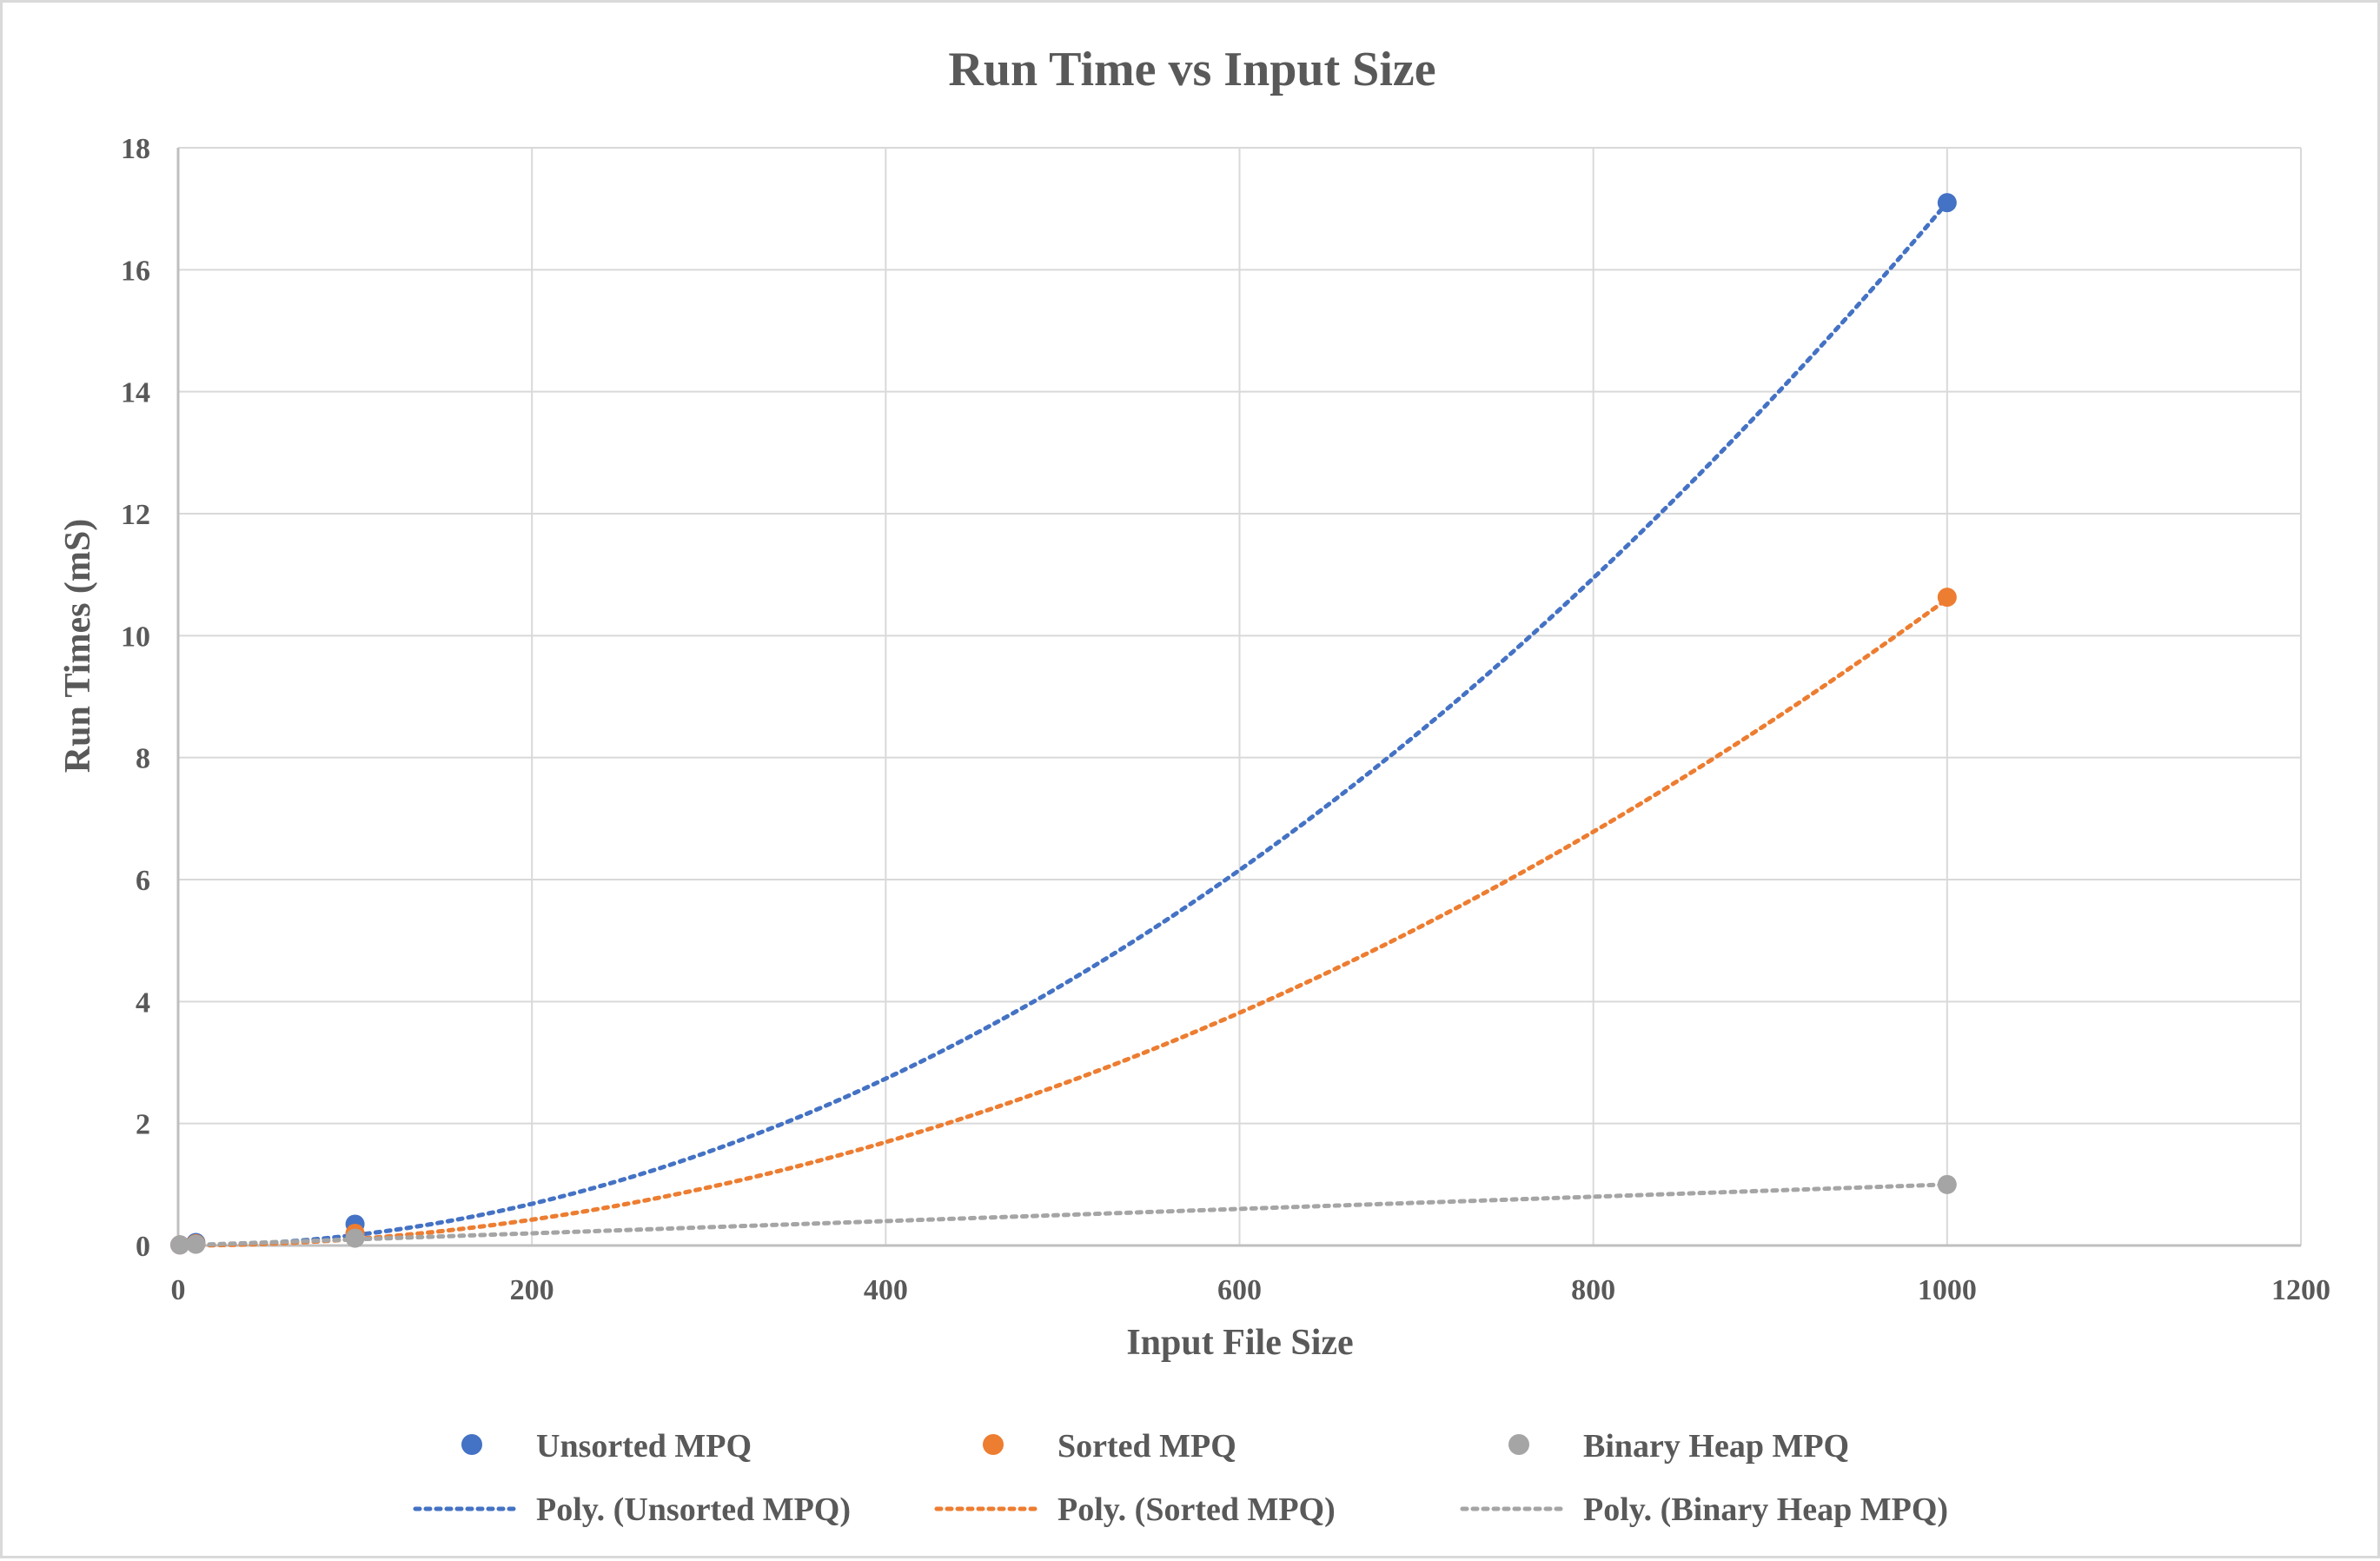  What do you see at coordinates (1191, 69) in the screenshot?
I see `chart-title: Run Time vs Input Size` at bounding box center [1191, 69].